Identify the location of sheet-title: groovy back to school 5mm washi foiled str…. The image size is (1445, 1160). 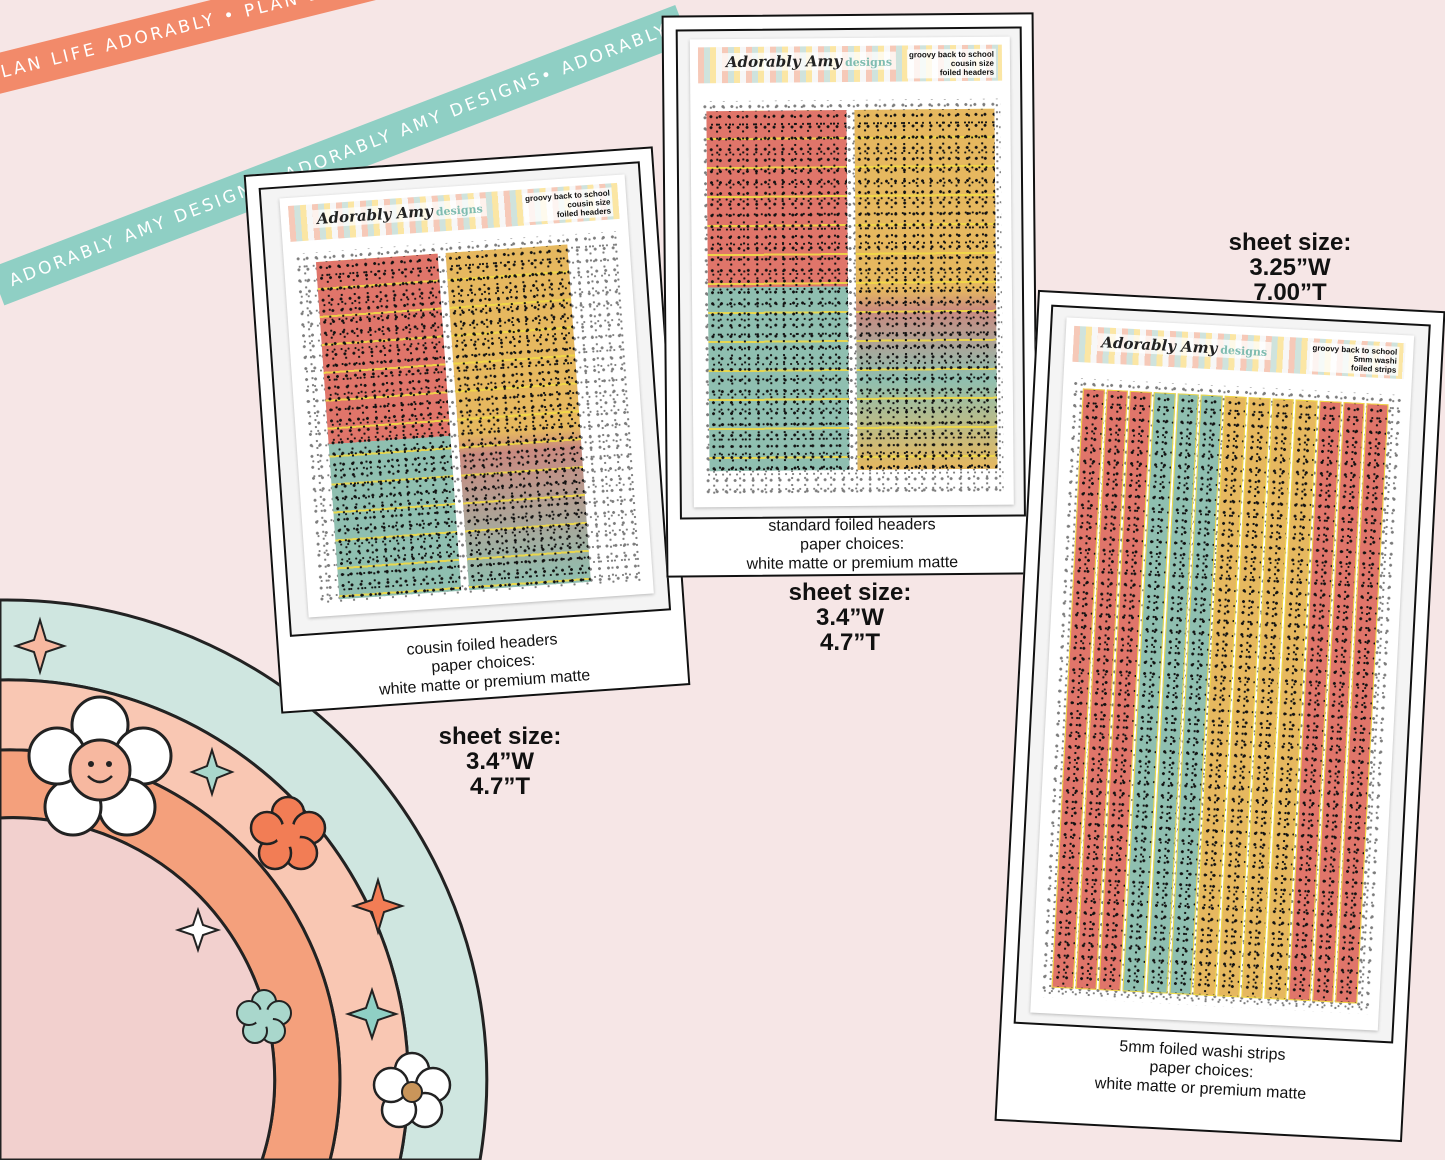
(1354, 359).